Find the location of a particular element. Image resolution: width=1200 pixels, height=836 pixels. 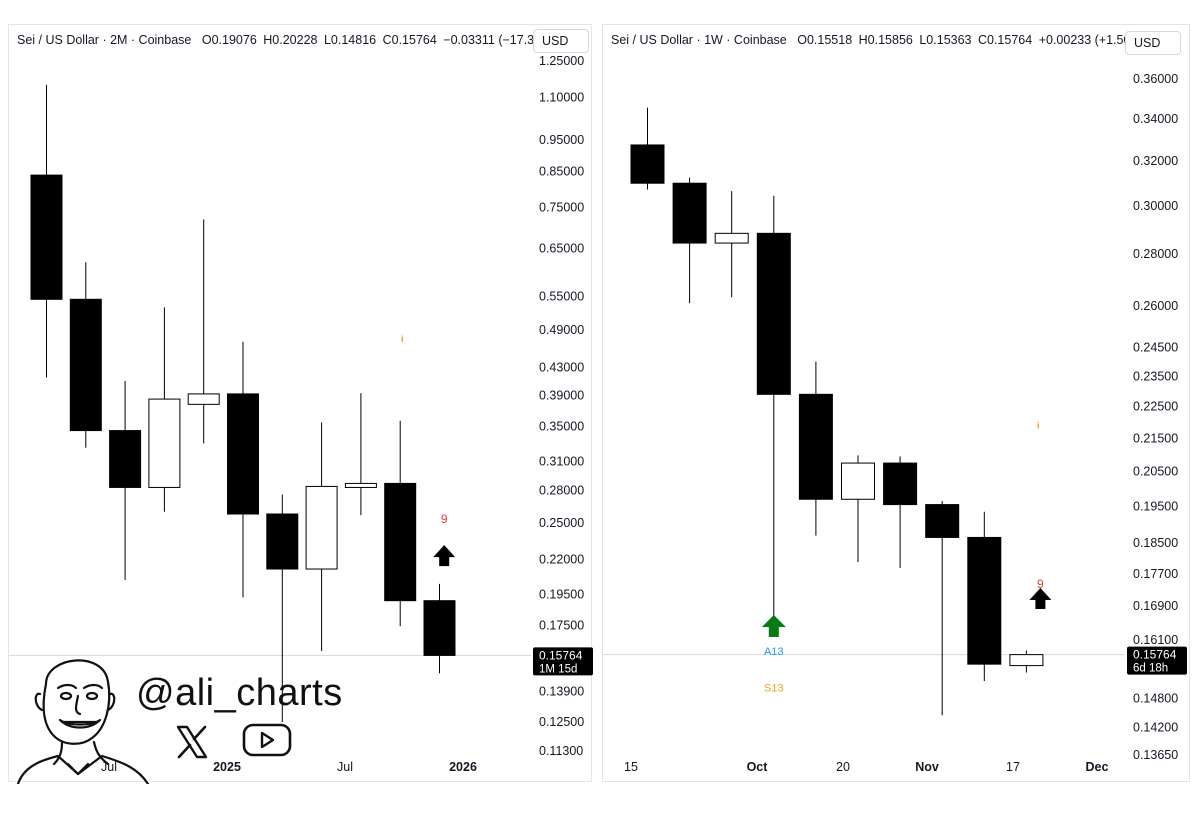

symbol-title: Sei / US Dollar · 1W · Coinbase is located at coordinates (699, 40).